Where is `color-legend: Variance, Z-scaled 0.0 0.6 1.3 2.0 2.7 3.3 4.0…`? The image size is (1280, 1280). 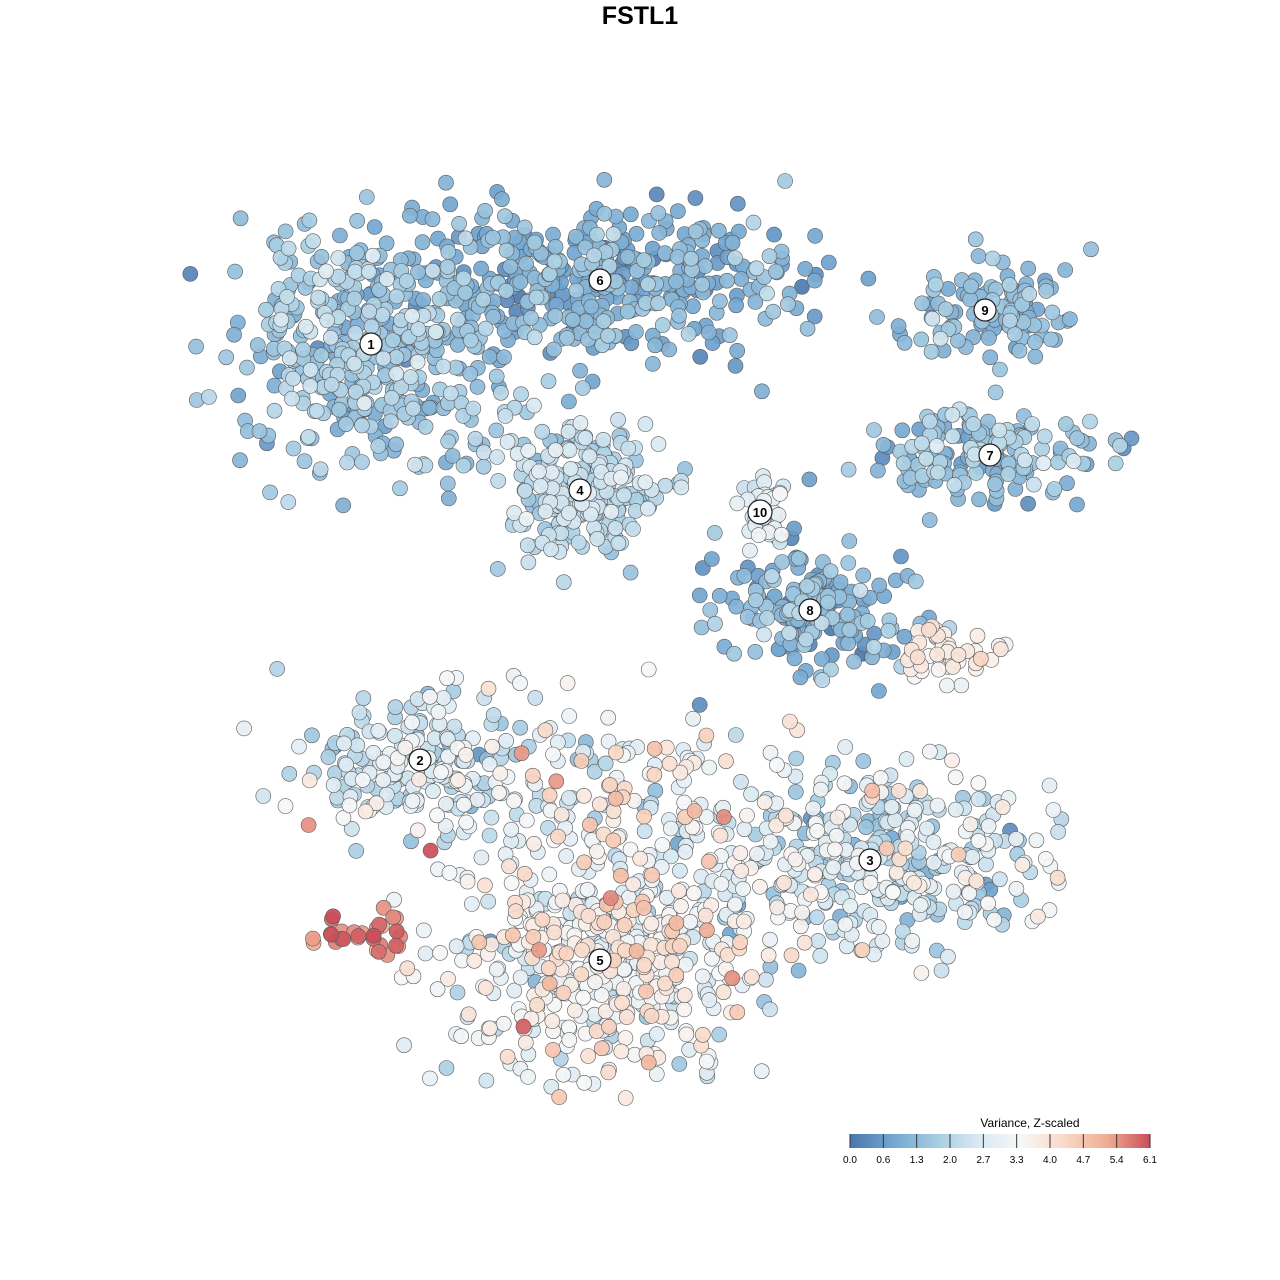 color-legend: Variance, Z-scaled 0.0 0.6 1.3 2.0 2.7 3.3 4.0… is located at coordinates (1000, 1141).